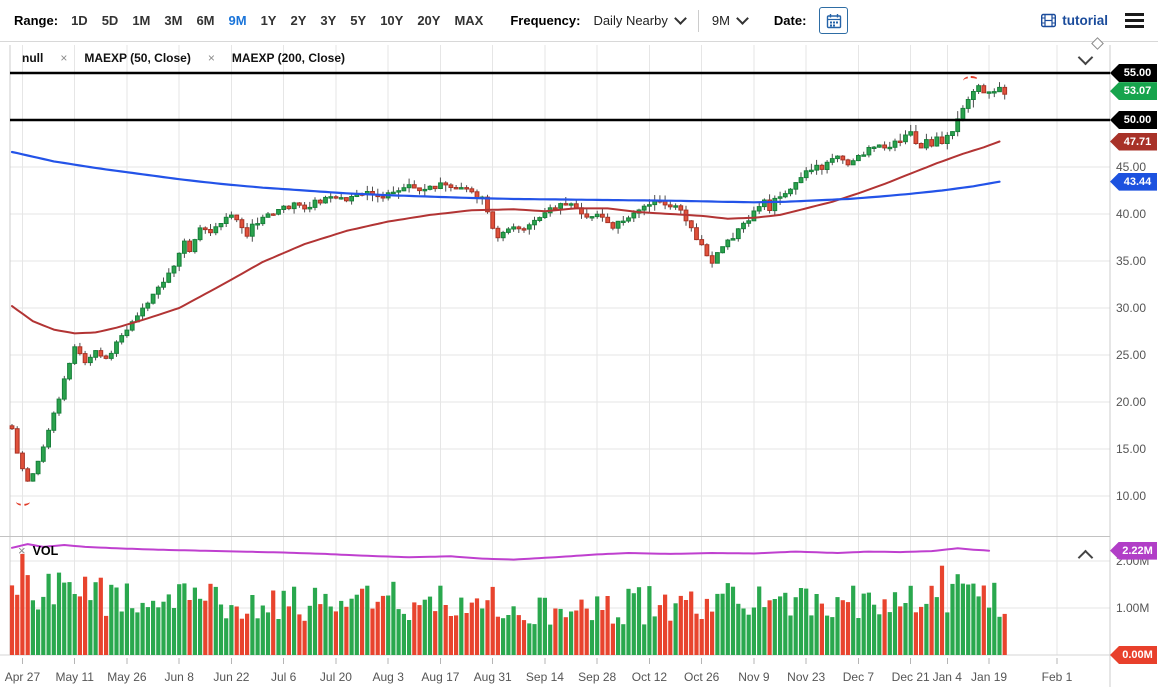 This screenshot has height=697, width=1158. Describe the element at coordinates (720, 20) in the screenshot. I see `period-value: 9M` at that location.